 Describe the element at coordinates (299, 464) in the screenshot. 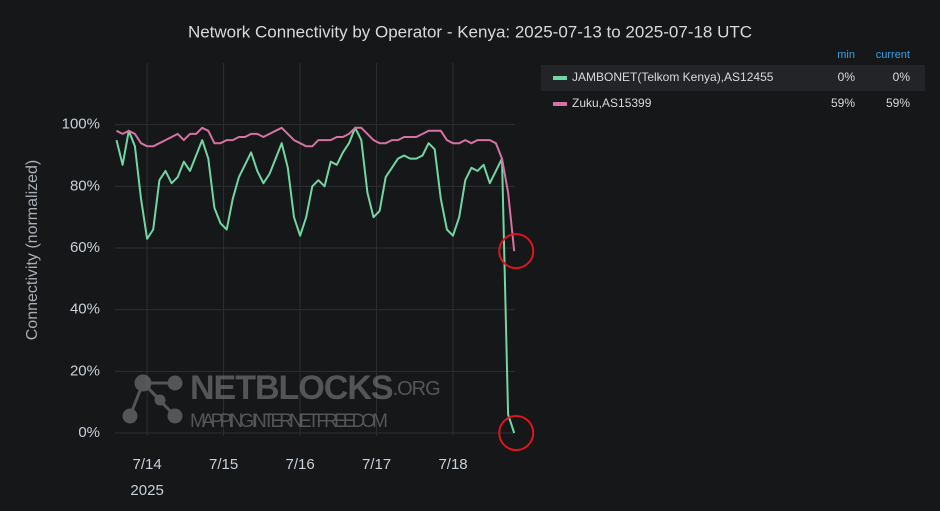

I see `x-tick-label: 7/16` at that location.